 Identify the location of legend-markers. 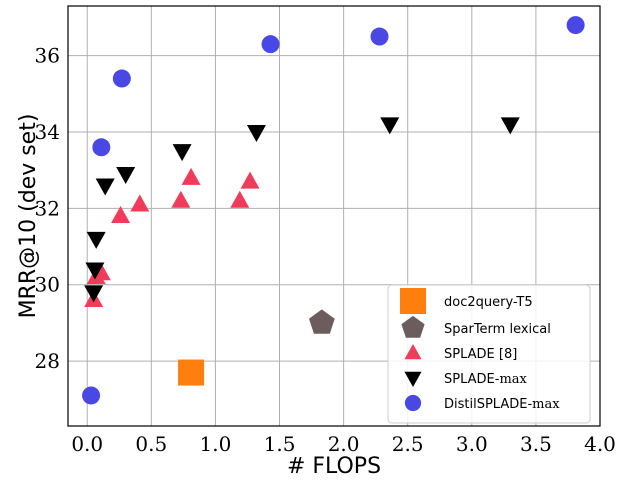
(413, 350).